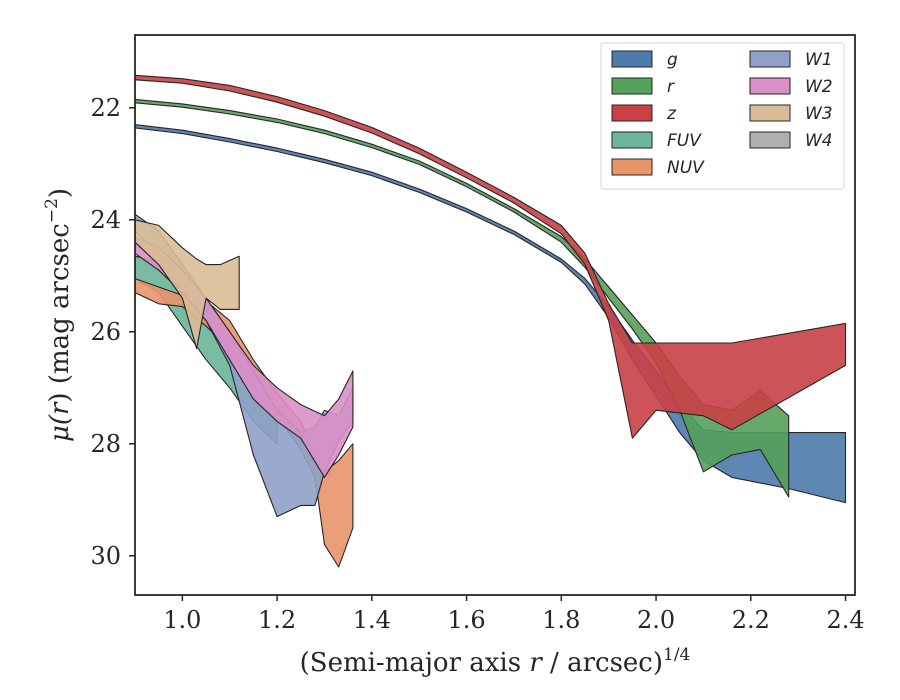 The height and width of the screenshot is (700, 900). What do you see at coordinates (187, 284) in the screenshot?
I see `series-band-w3` at bounding box center [187, 284].